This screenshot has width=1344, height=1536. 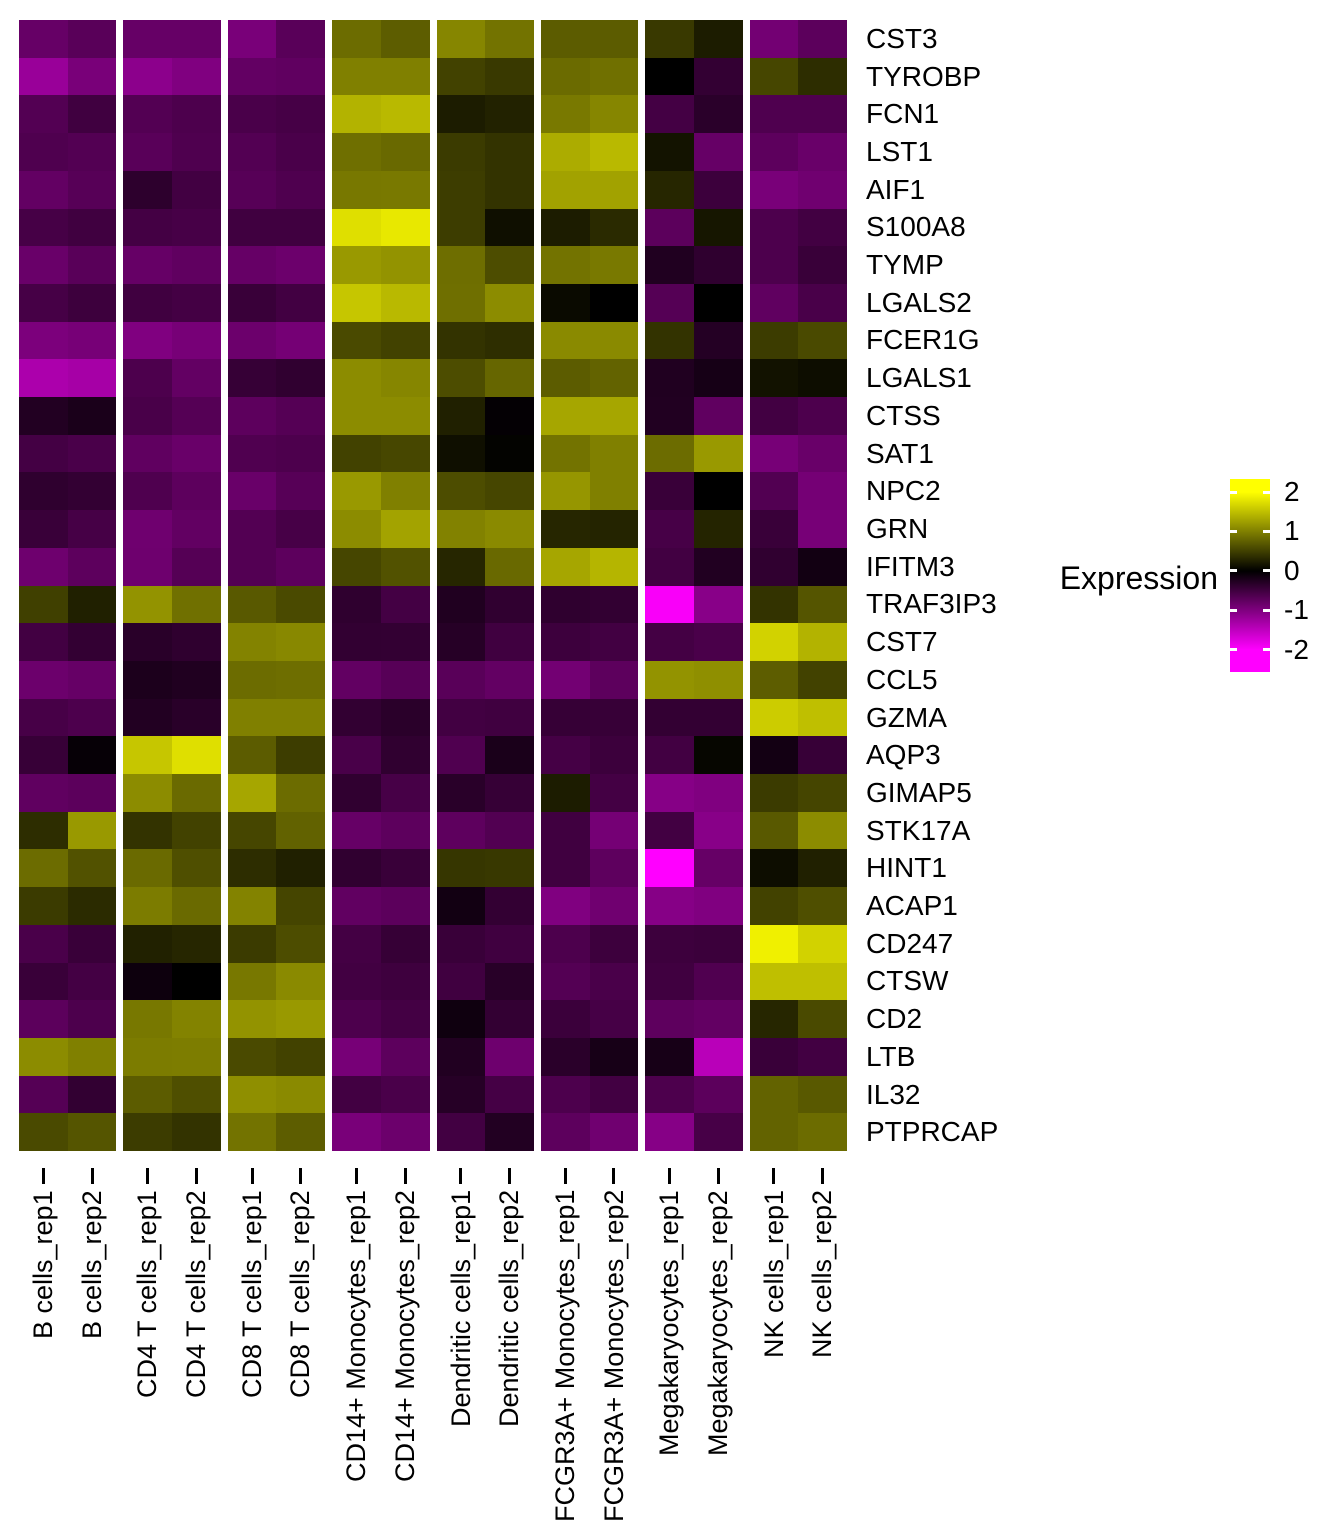 I want to click on colorbar-tick-mark, so click(x=1233, y=531).